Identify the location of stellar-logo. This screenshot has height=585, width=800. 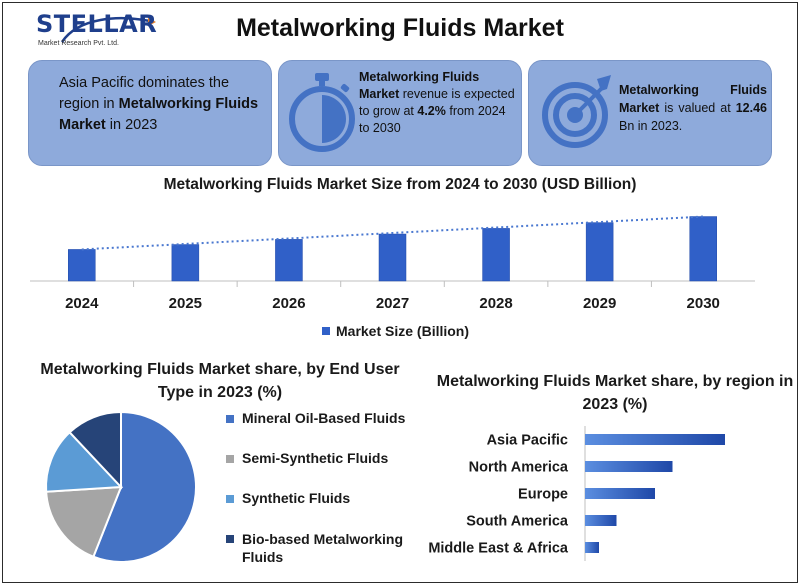
(93, 33).